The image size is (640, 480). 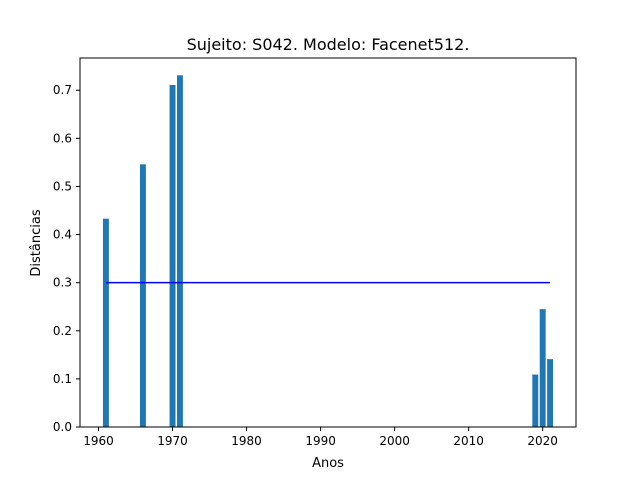 I want to click on y-axis-label: Distâncias, so click(x=36, y=242).